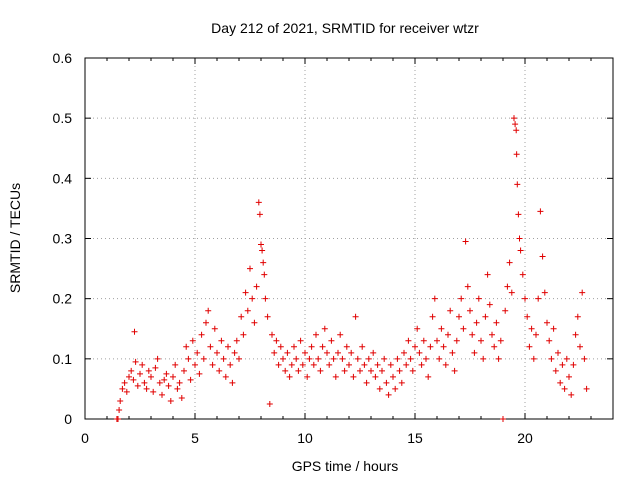 This screenshot has height=480, width=640. I want to click on y-axis-label: SRMTID / TECUs, so click(15, 238).